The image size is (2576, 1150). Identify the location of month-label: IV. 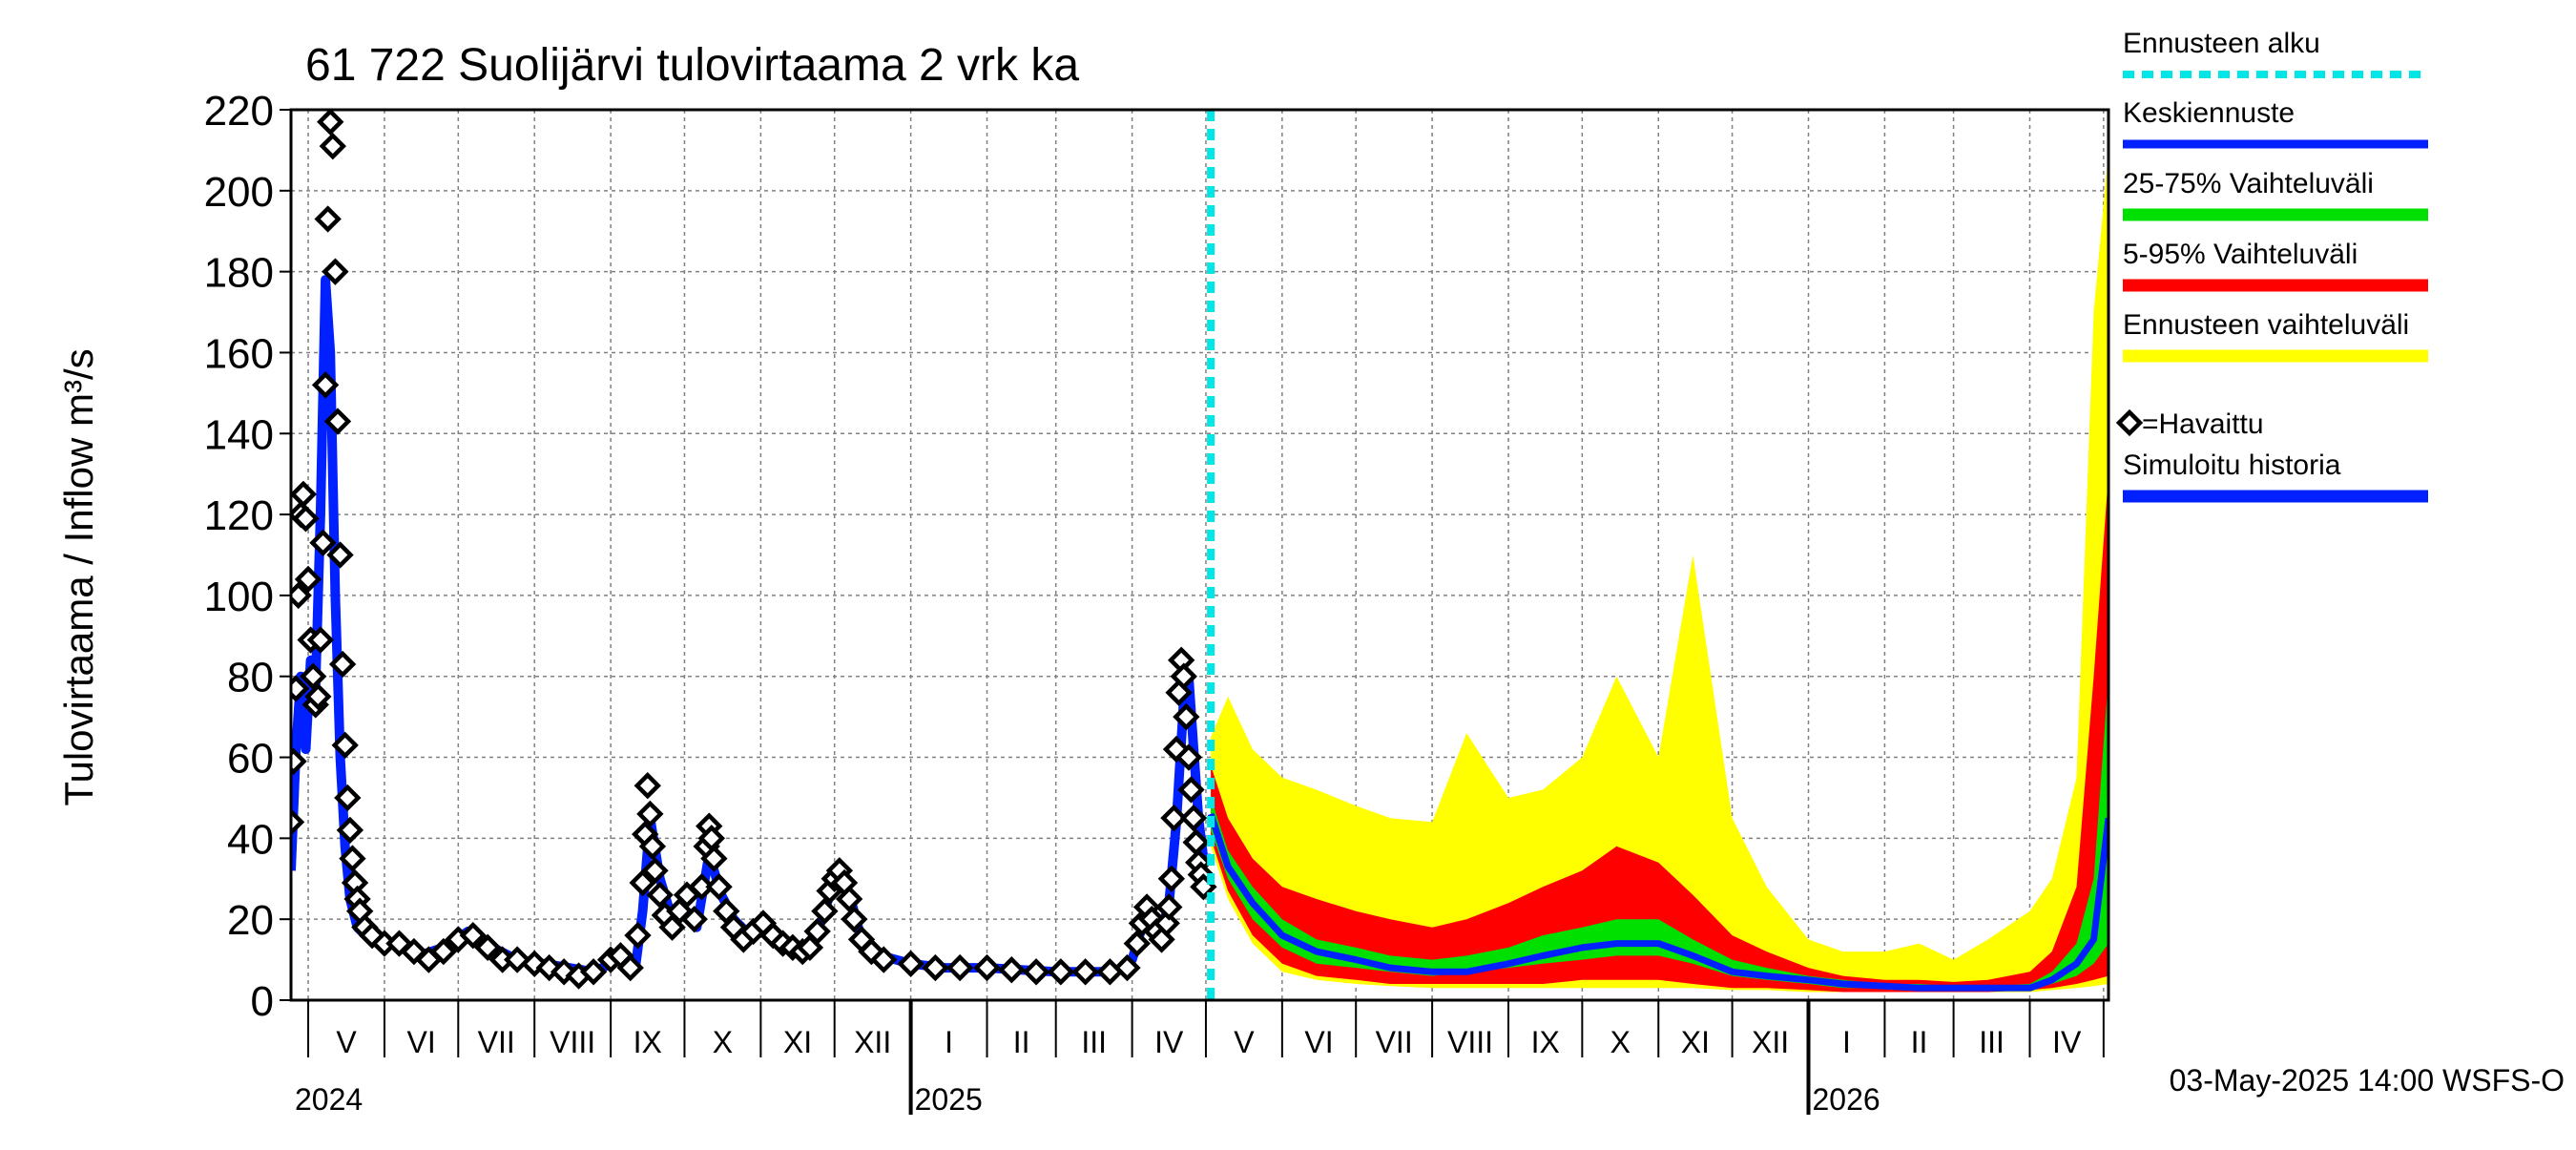
(1169, 1042).